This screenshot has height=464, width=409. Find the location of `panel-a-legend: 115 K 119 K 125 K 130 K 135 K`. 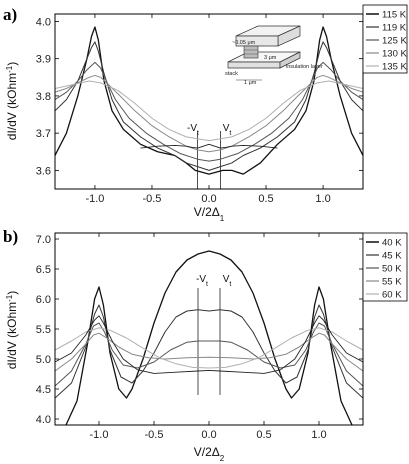

panel-a-legend: 115 K 119 K 125 K 130 K 135 K is located at coordinates (385, 39).